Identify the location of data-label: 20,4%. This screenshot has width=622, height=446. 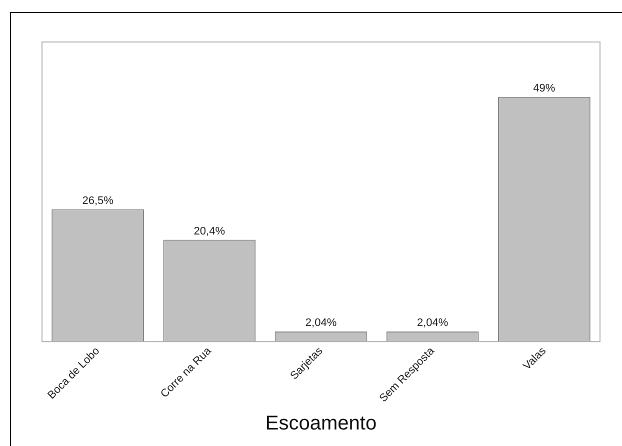
(210, 231).